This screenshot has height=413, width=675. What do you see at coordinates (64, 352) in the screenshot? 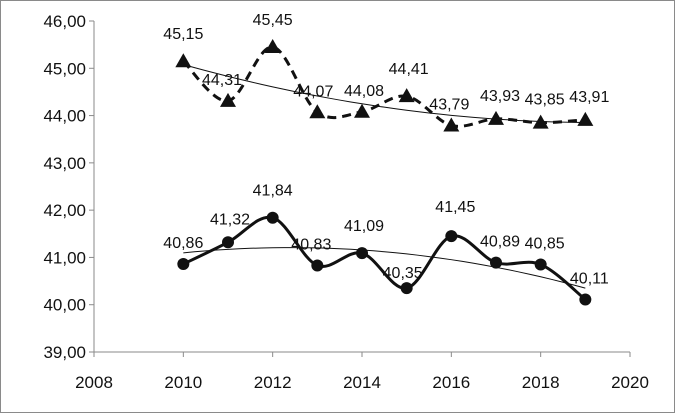
I see `y-tick-label: 39,00` at bounding box center [64, 352].